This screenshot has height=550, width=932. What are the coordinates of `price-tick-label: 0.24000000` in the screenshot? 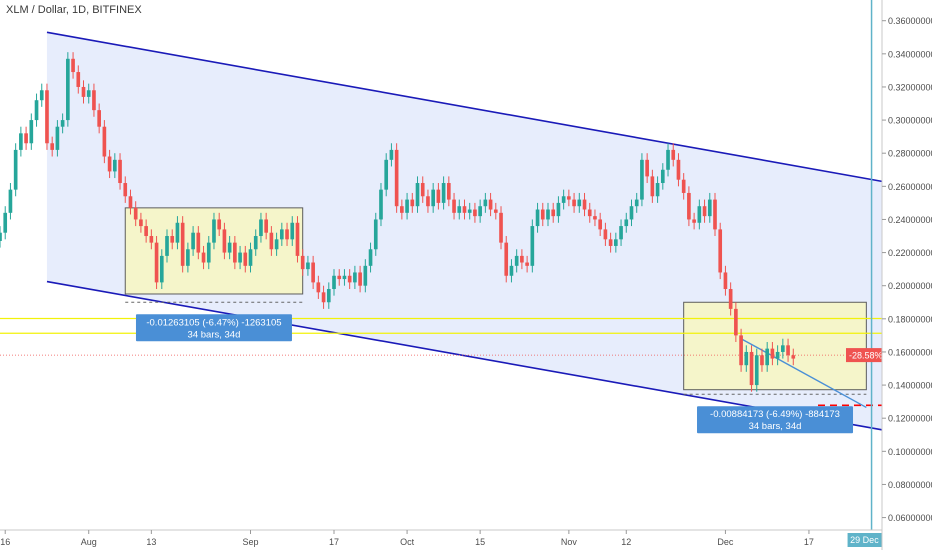 It's located at (910, 220).